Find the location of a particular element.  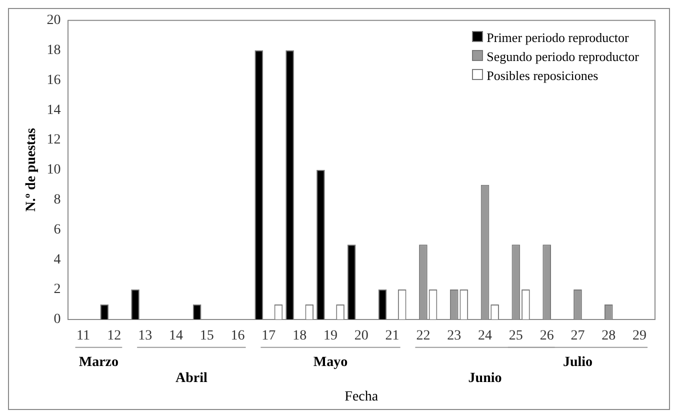

x-tick-label: 24 is located at coordinates (485, 336).